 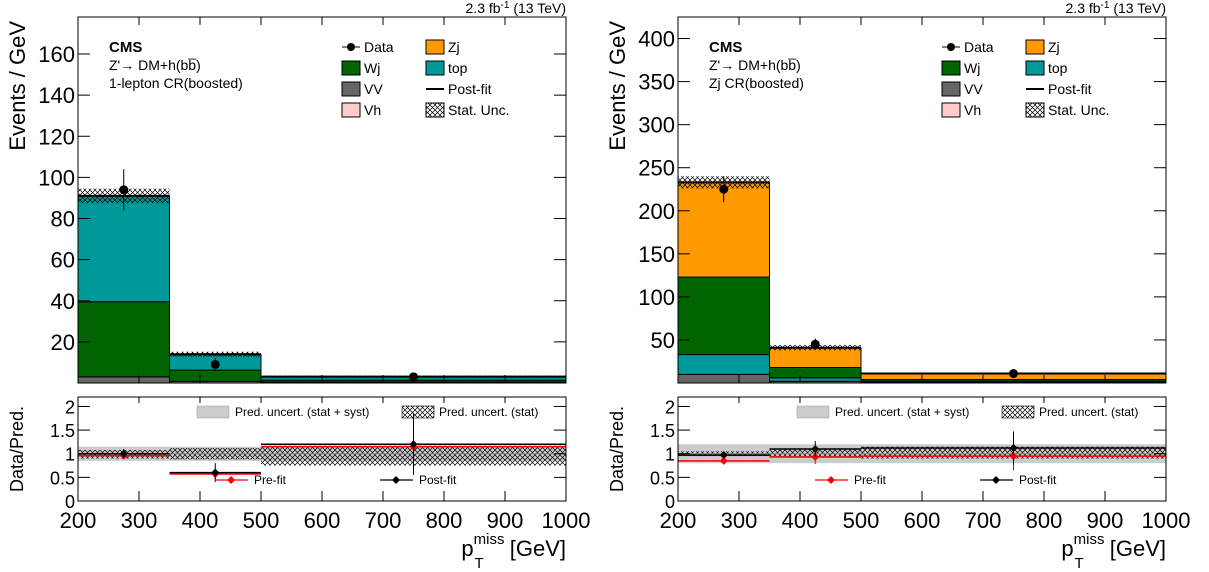 What do you see at coordinates (62, 431) in the screenshot?
I see `p0-ratio-ytick-label: 1.5` at bounding box center [62, 431].